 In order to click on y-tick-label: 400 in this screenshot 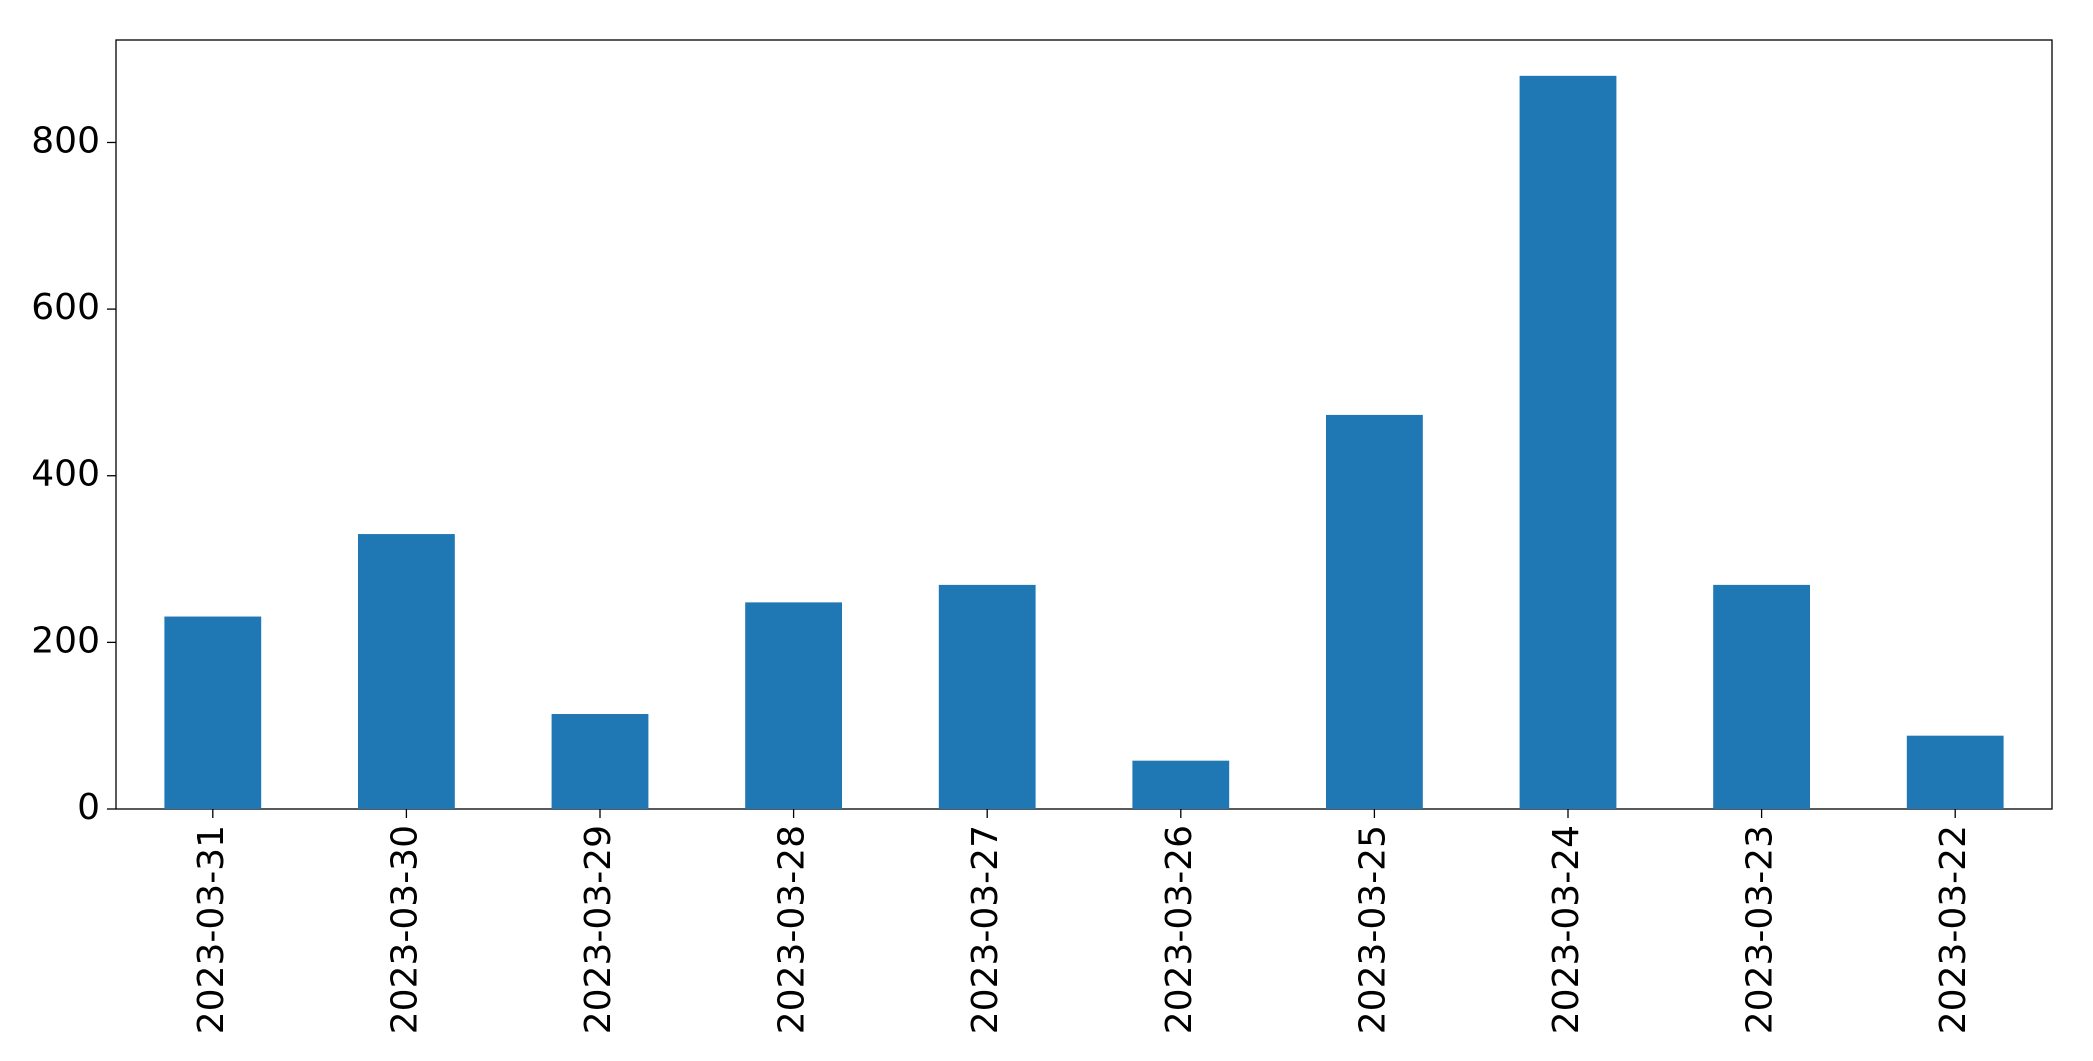, I will do `click(65, 474)`.